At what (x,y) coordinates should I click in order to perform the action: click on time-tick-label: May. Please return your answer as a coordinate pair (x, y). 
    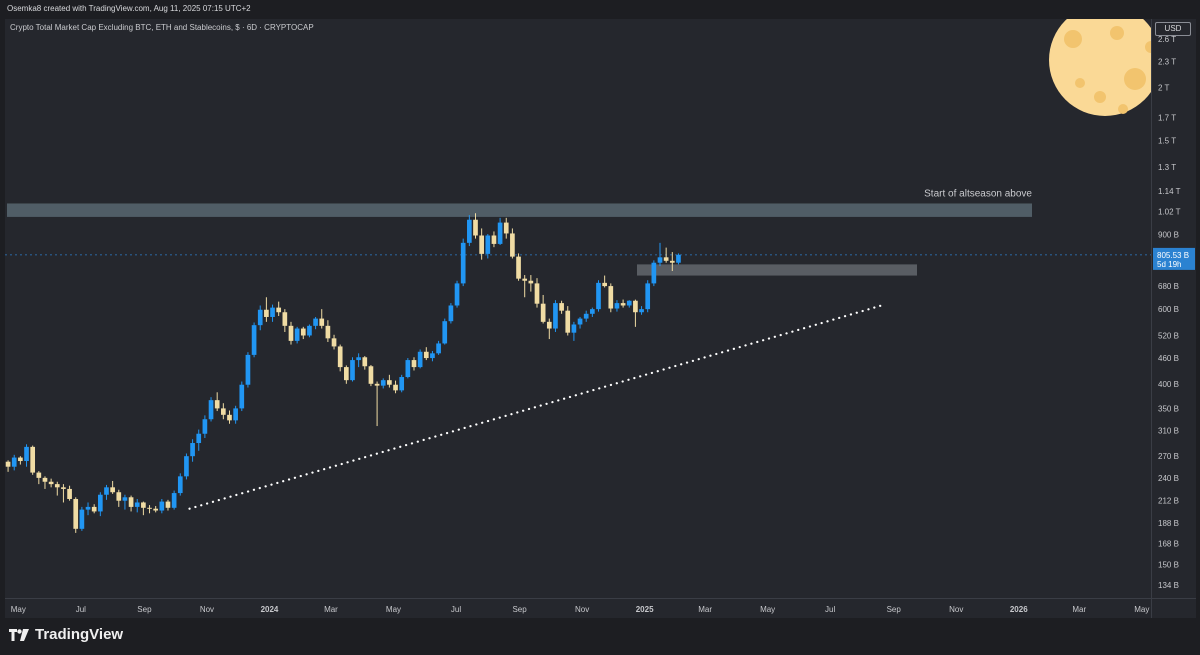
    Looking at the image, I should click on (767, 609).